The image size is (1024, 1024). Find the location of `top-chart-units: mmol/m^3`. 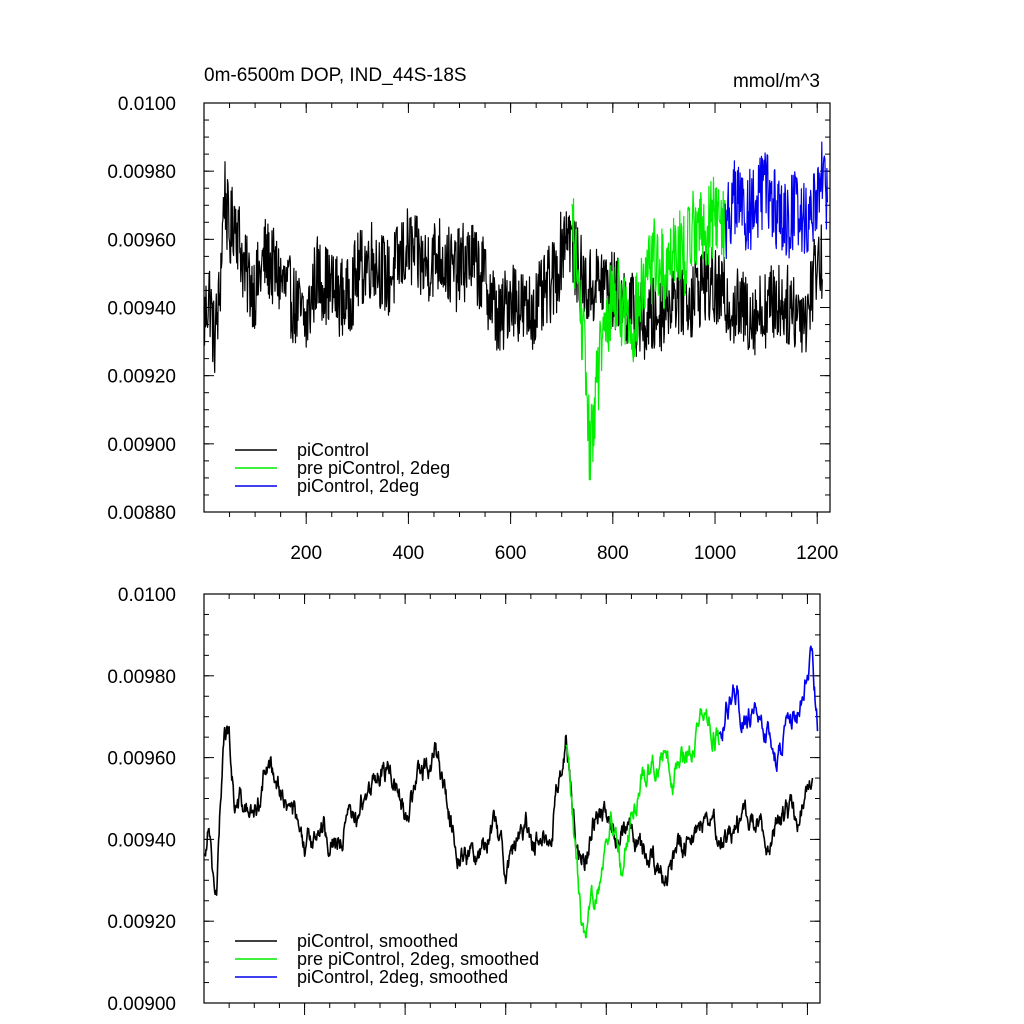

top-chart-units: mmol/m^3 is located at coordinates (776, 81).